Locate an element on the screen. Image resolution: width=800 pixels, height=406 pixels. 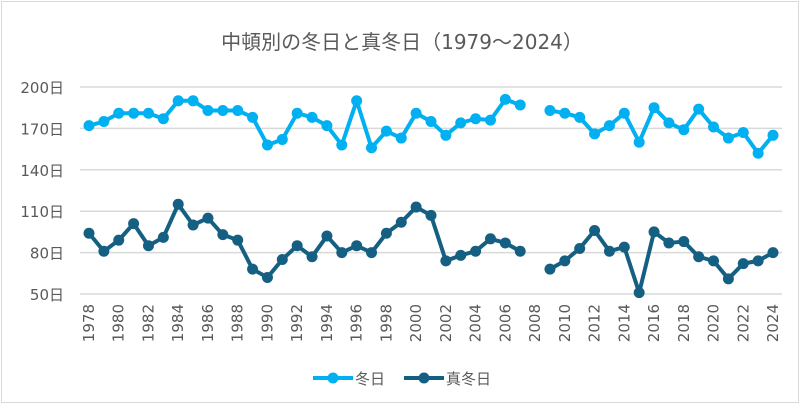
y-tick-label: 140日 is located at coordinates (42, 171).